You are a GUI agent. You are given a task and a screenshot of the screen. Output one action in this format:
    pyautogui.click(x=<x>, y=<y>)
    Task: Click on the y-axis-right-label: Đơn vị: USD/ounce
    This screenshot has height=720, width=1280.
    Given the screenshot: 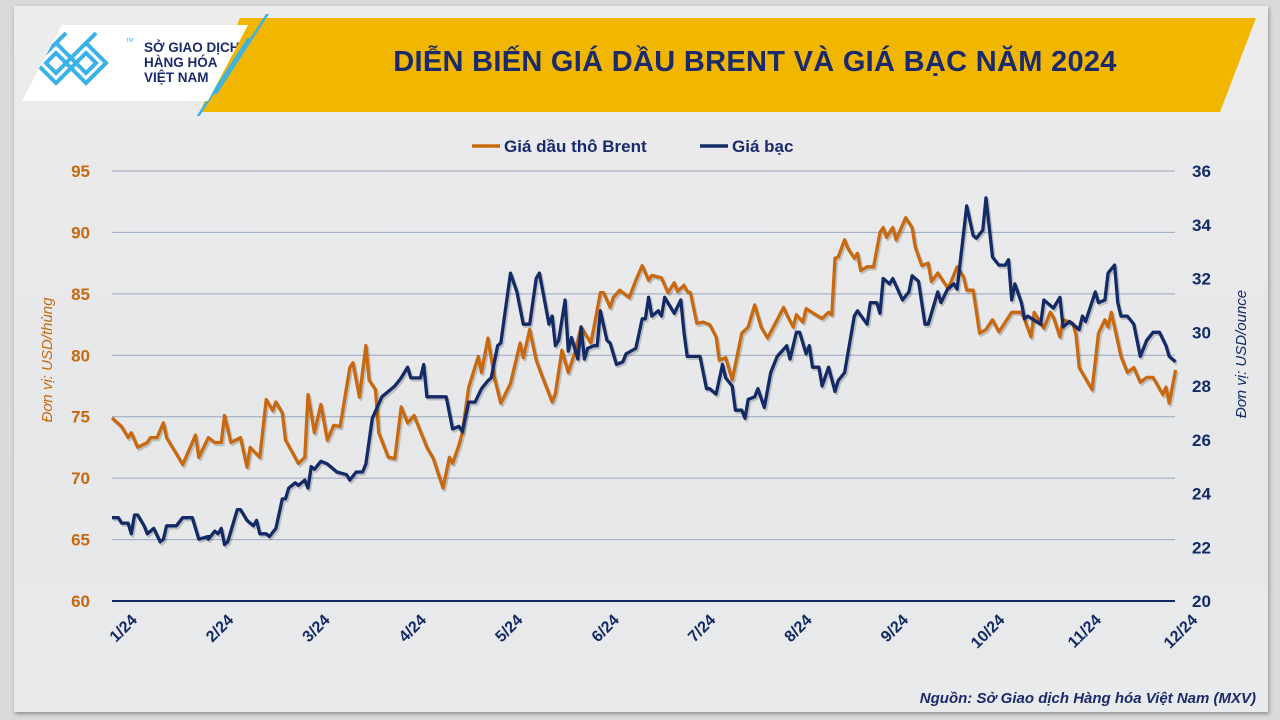 What is the action you would take?
    pyautogui.click(x=1241, y=354)
    